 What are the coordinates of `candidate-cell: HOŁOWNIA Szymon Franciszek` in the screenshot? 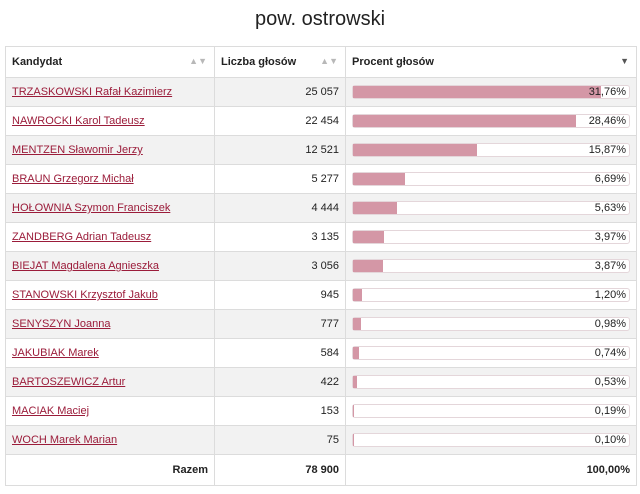 It's located at (110, 208).